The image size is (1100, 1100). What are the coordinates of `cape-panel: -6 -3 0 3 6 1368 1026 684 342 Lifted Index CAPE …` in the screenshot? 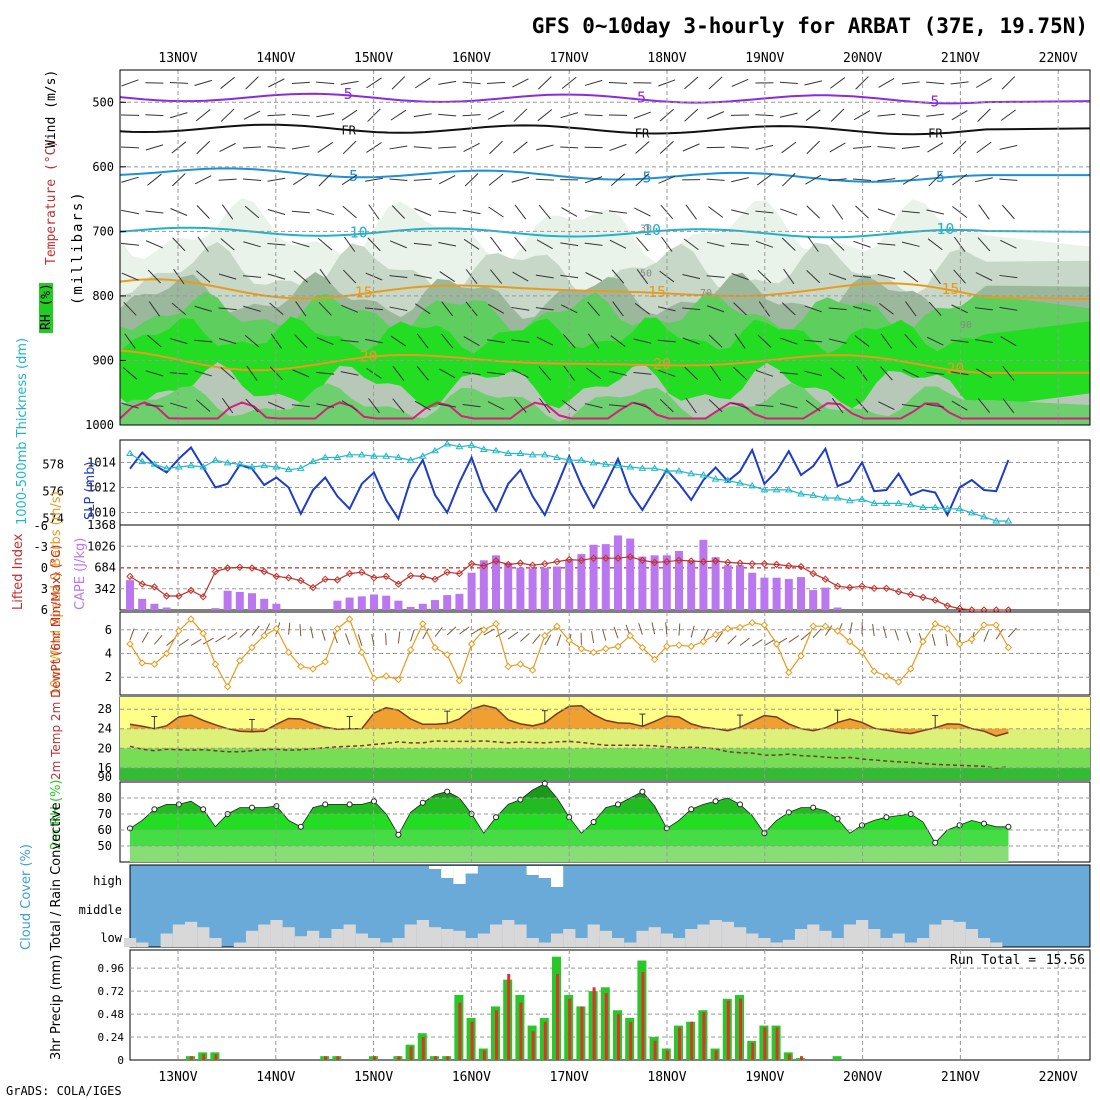 It's located at (551, 567).